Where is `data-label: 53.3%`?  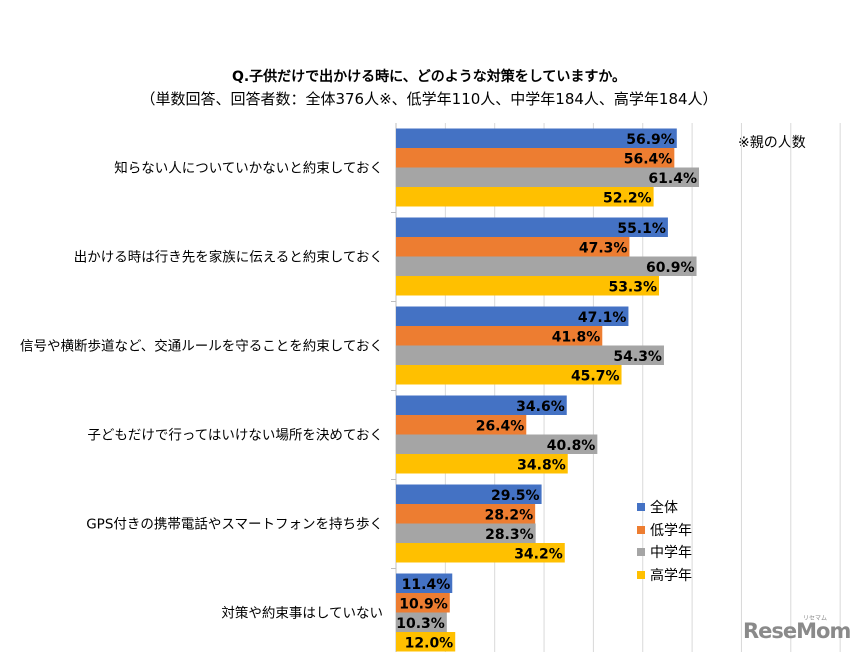 data-label: 53.3% is located at coordinates (632, 288).